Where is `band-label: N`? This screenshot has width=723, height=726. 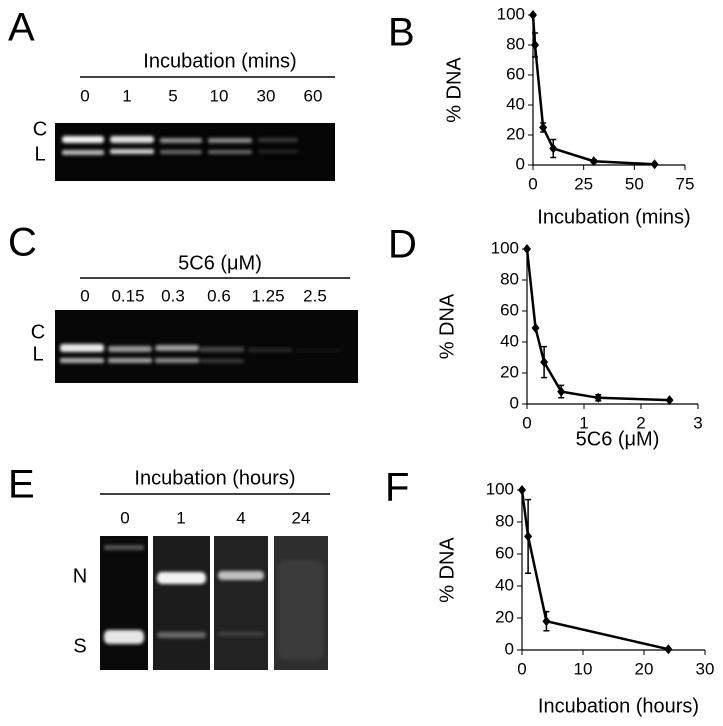 band-label: N is located at coordinates (80, 576).